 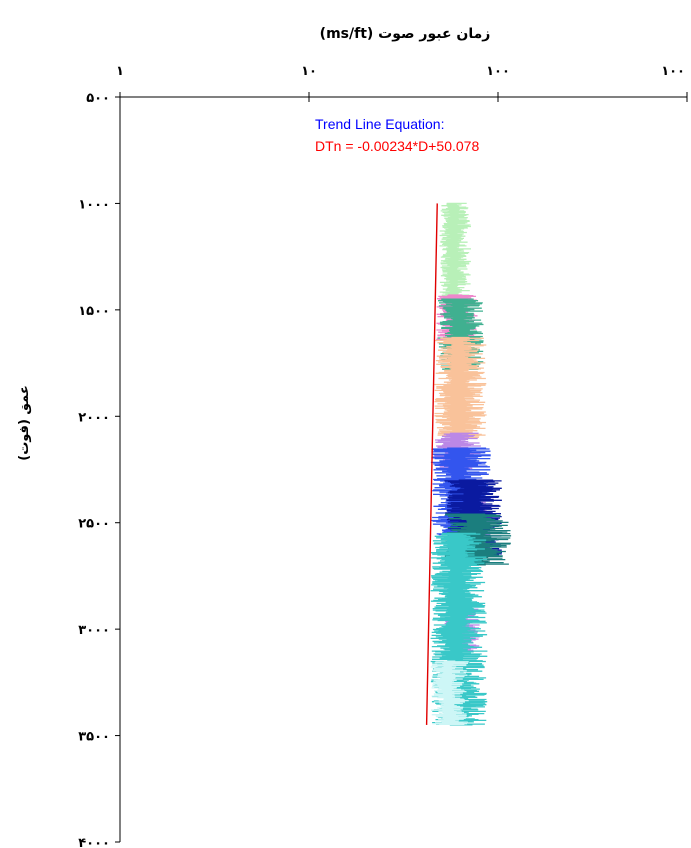 I want to click on y-tick-label: ۳۵۰۰, so click(x=94, y=737).